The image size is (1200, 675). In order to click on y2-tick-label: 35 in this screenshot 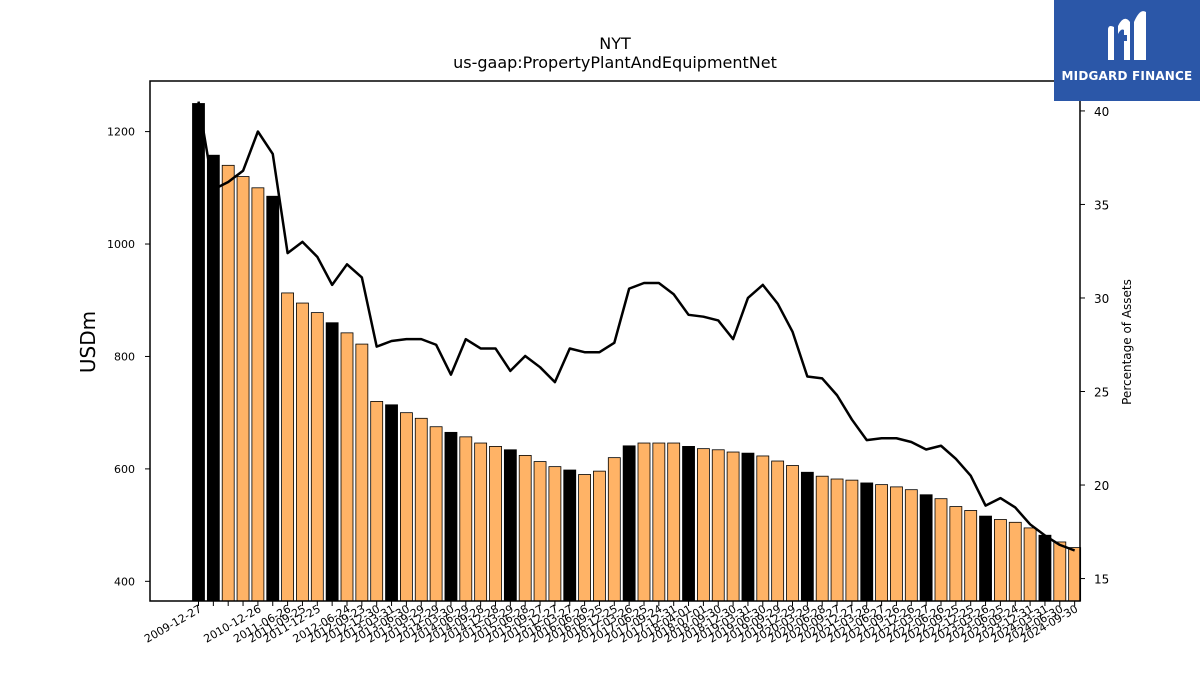, I will do `click(1101, 205)`.